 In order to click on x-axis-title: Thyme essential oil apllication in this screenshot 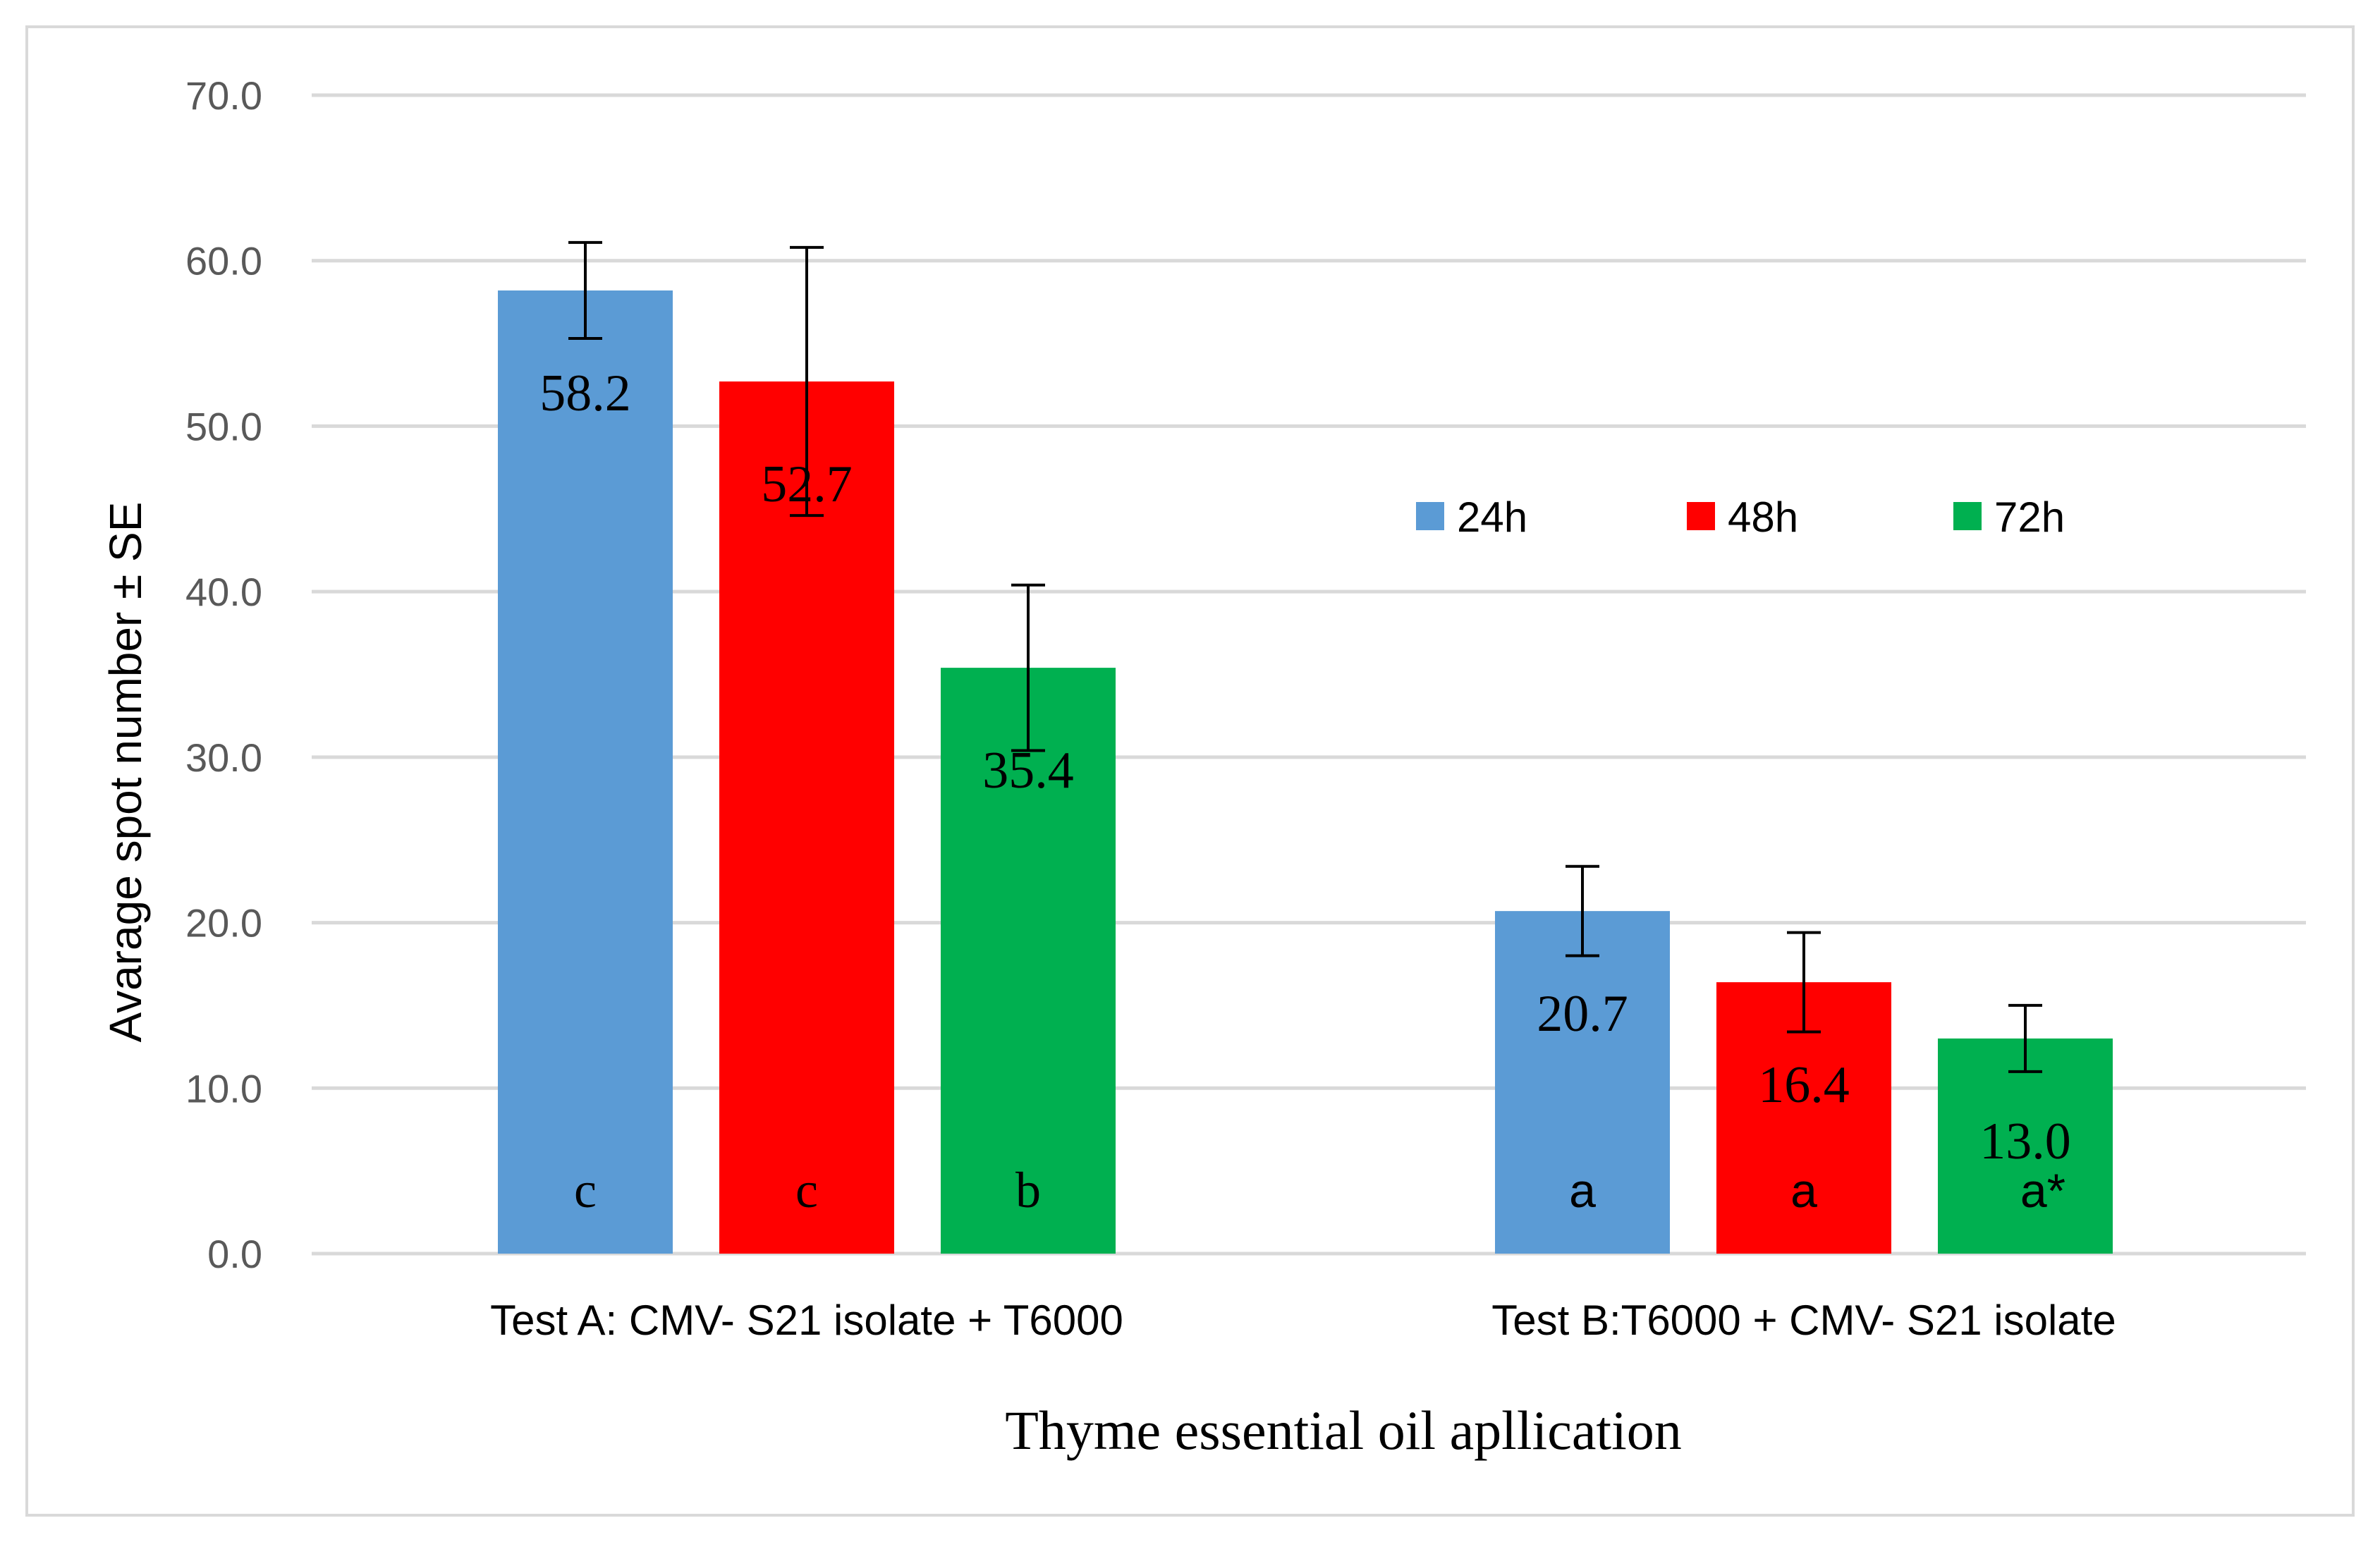, I will do `click(1343, 1430)`.